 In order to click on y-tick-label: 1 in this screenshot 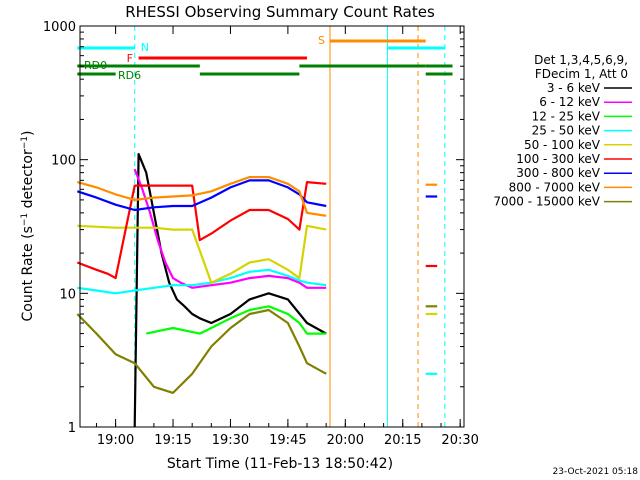, I will do `click(72, 428)`.